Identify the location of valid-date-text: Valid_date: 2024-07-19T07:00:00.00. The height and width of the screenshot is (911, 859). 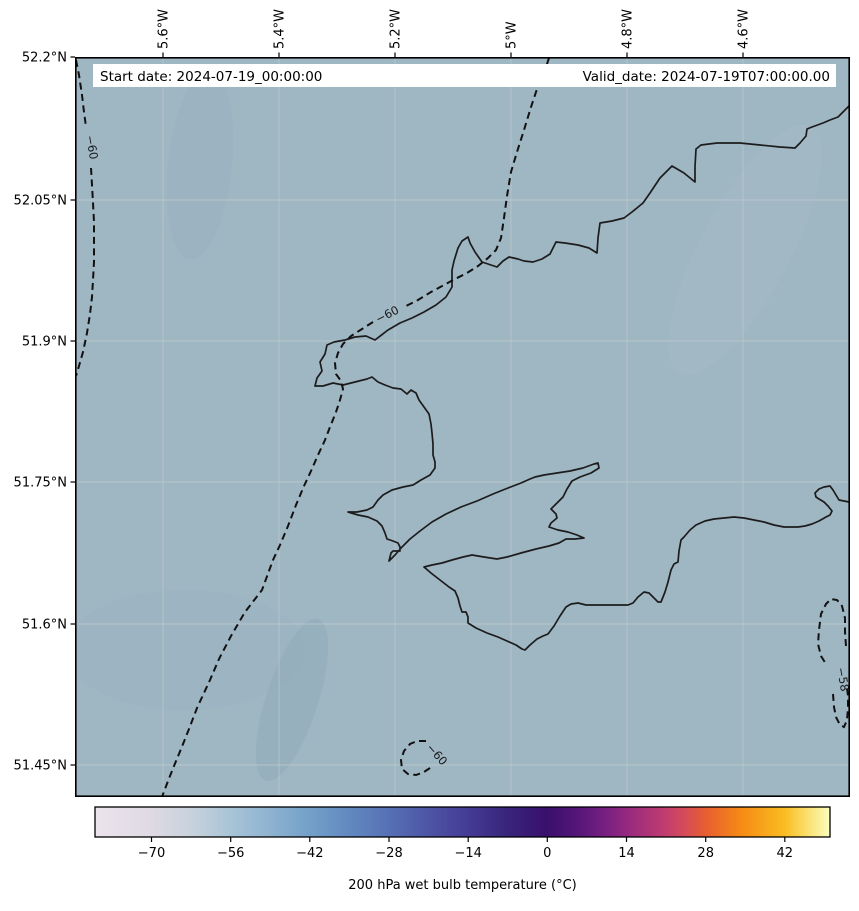
(706, 77).